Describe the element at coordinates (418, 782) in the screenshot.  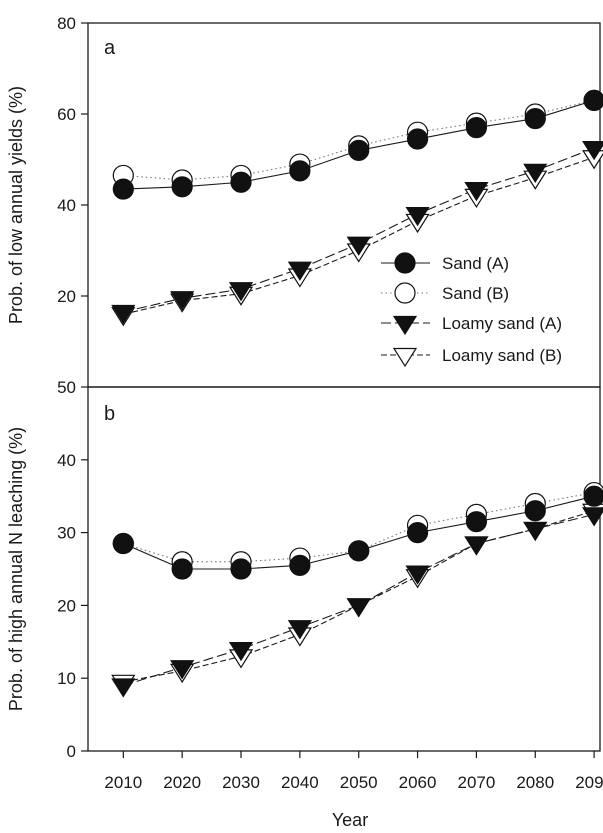
I see `x-tick-label: 2060` at that location.